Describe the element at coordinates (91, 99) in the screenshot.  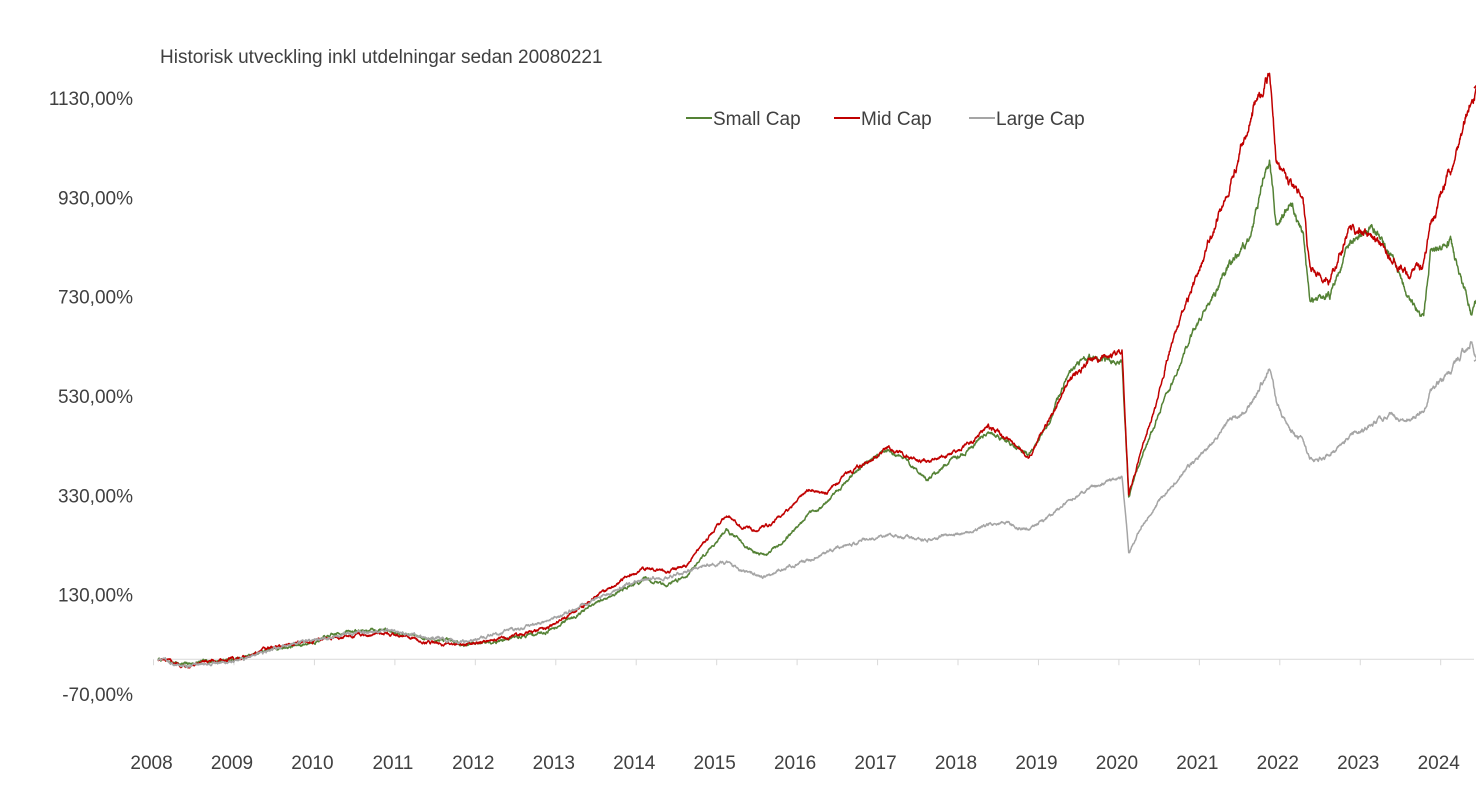
I see `y-tick-label: 1130,00%` at that location.